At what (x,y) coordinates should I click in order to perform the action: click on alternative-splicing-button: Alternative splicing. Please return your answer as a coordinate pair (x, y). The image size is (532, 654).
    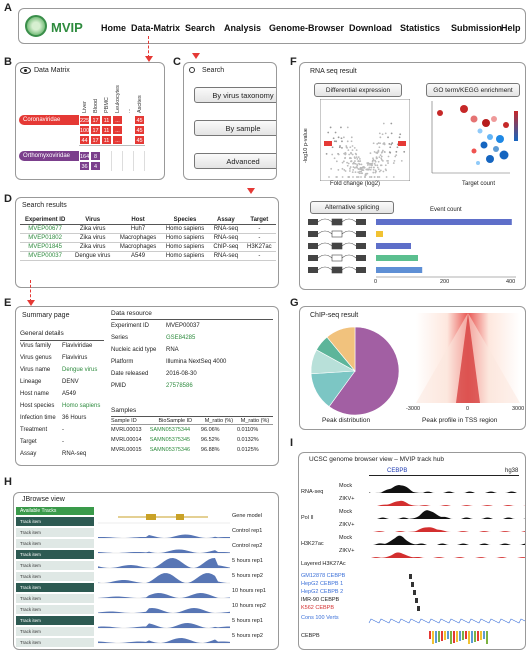
    Looking at the image, I should click on (352, 207).